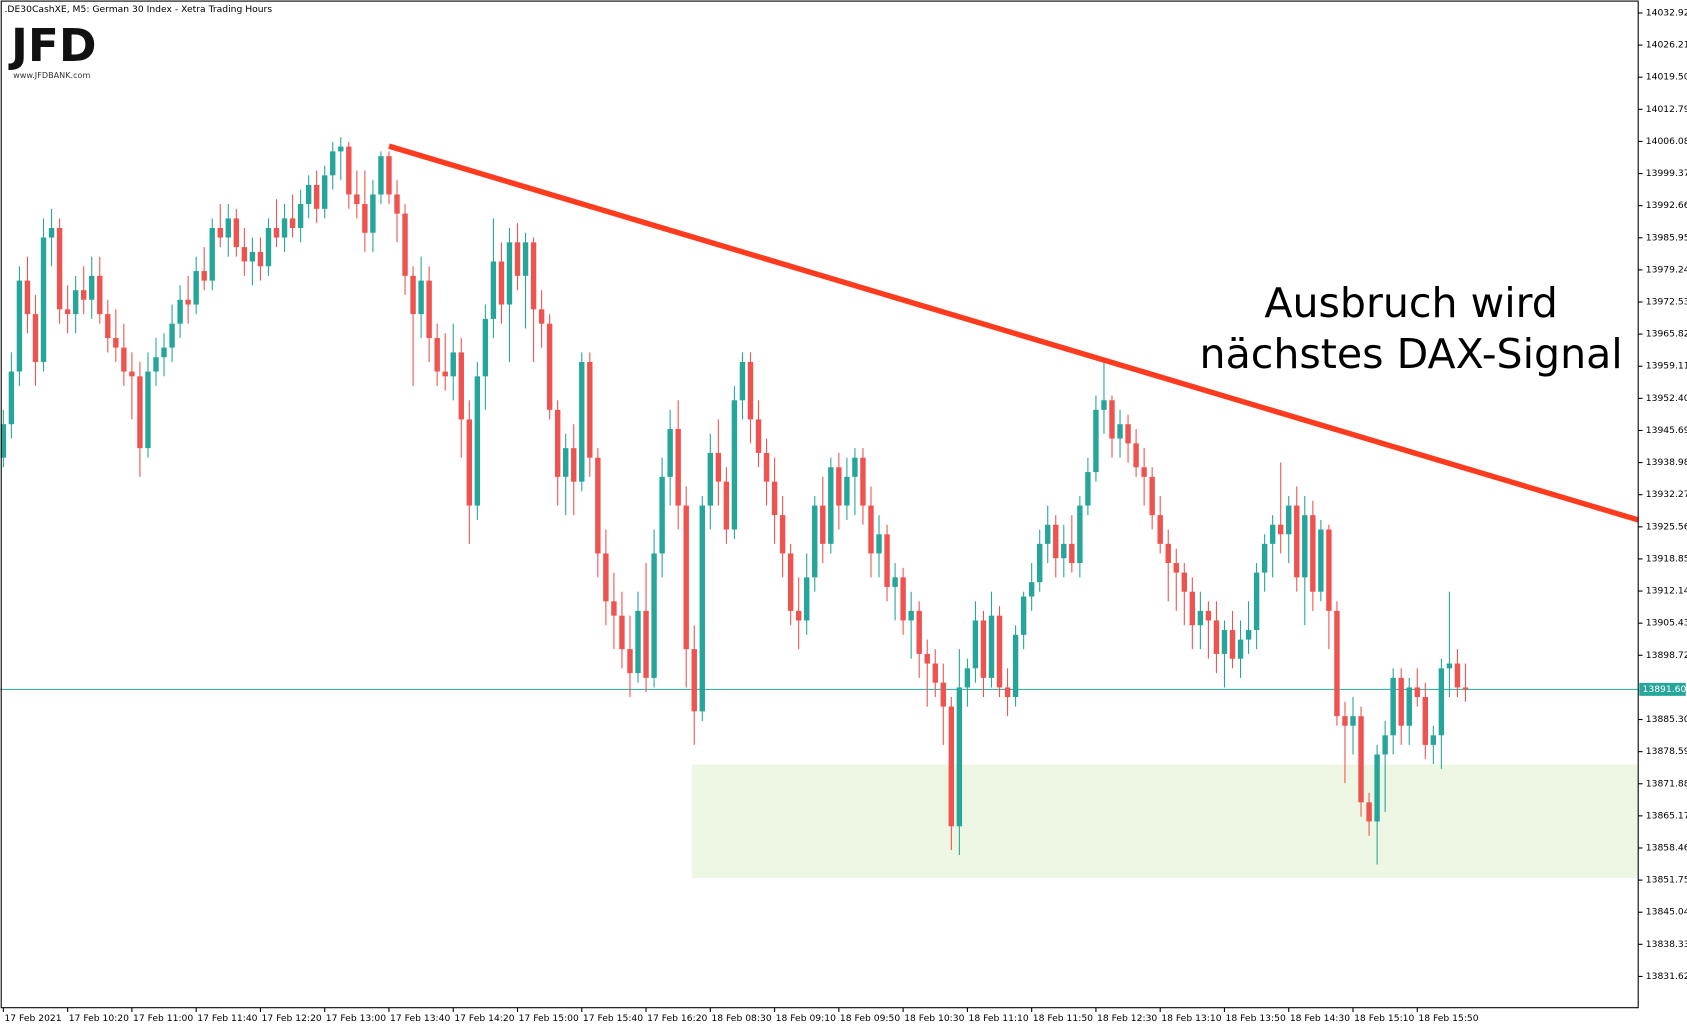 The image size is (1687, 1025). What do you see at coordinates (1320, 1018) in the screenshot?
I see `x-tick-label: 18 Feb 14:30` at bounding box center [1320, 1018].